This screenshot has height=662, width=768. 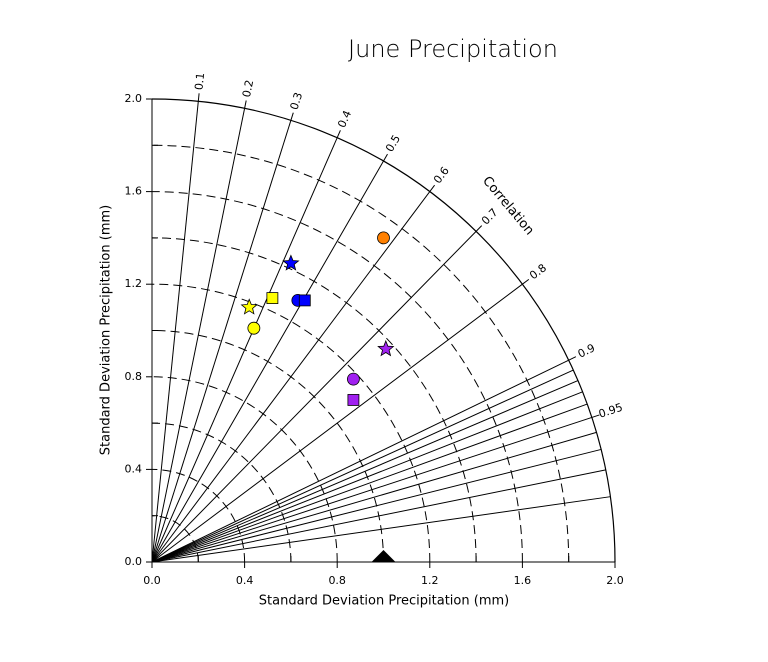 I want to click on correlation-tick-label: 0.2, so click(x=248, y=89).